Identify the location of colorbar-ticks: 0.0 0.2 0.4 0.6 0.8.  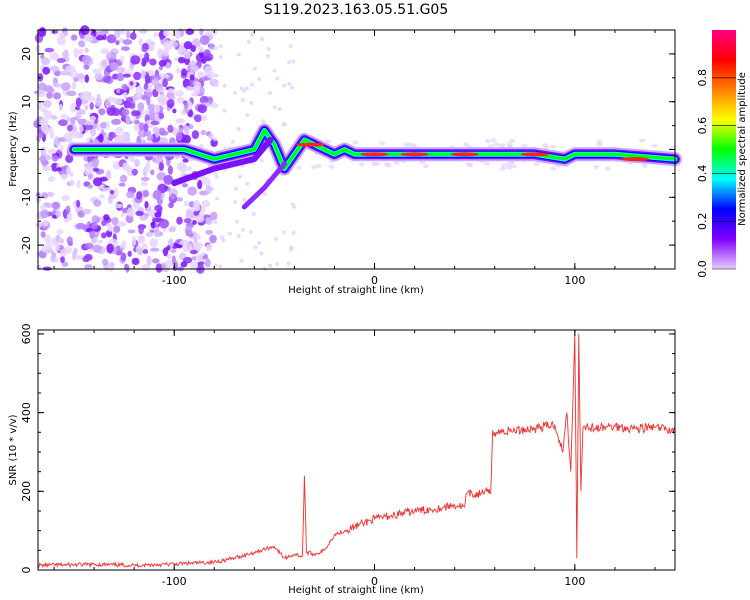
(716, 173).